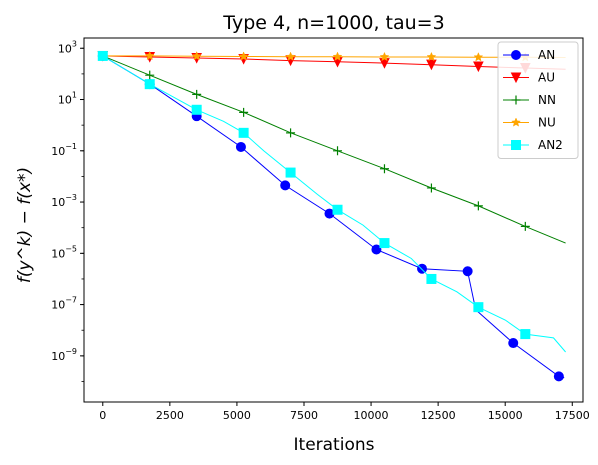 This screenshot has width=598, height=465. Describe the element at coordinates (371, 415) in the screenshot. I see `x-tick-label: 10000` at that location.